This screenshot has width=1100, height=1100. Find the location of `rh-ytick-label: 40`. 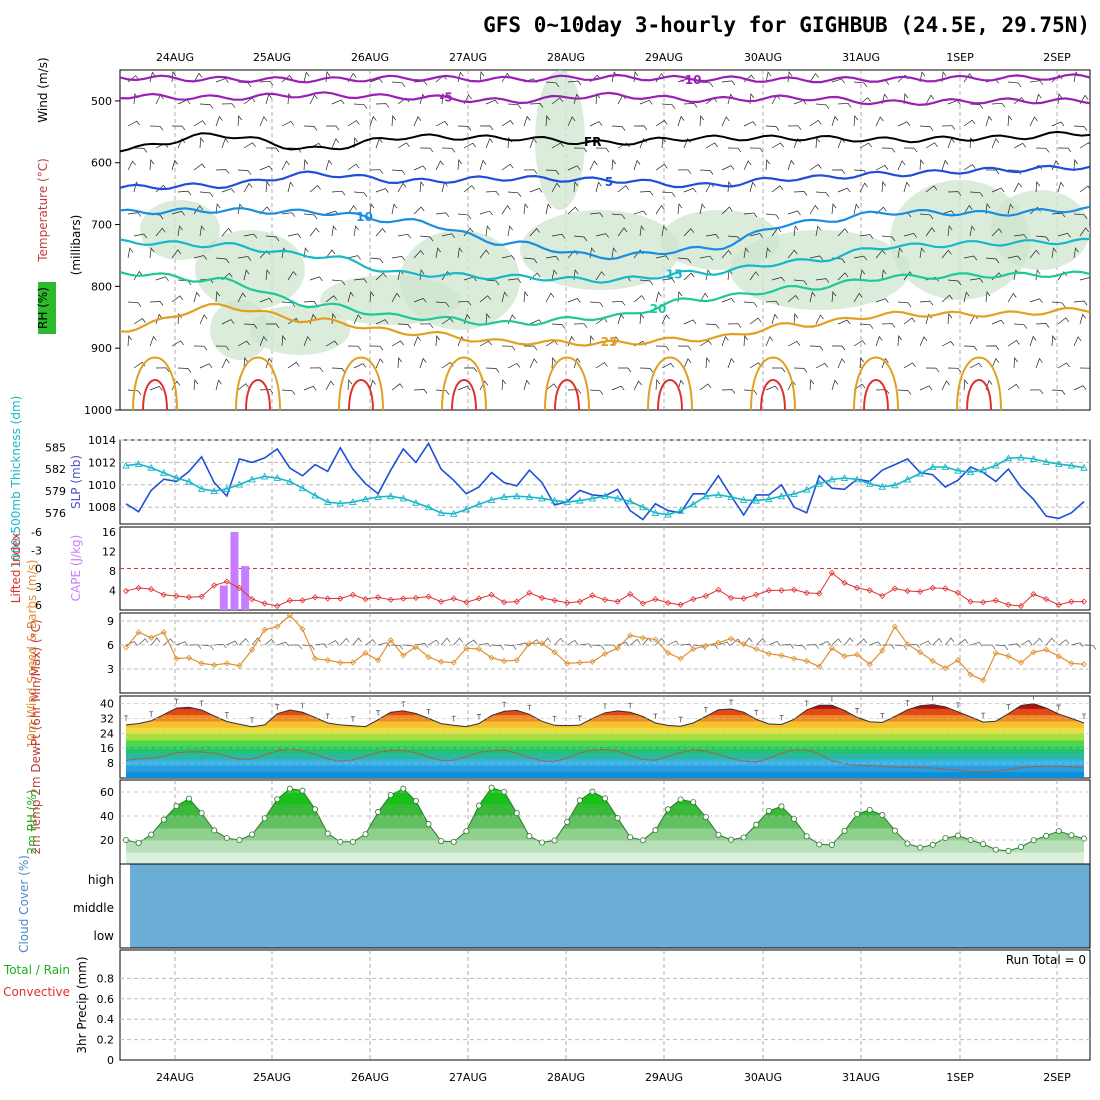

rh-ytick-label: 40 is located at coordinates (107, 816).